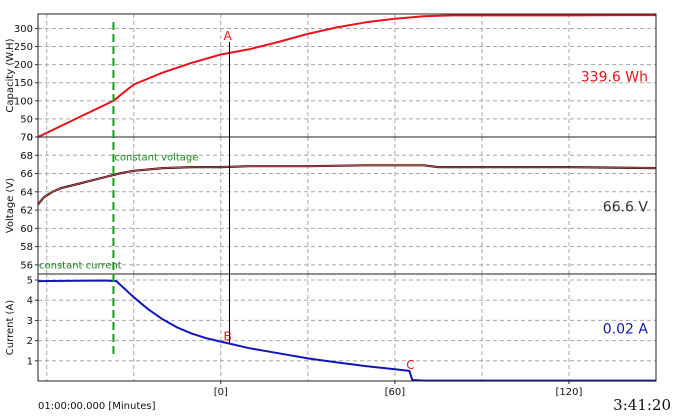 This screenshot has height=416, width=680. Describe the element at coordinates (26, 265) in the screenshot. I see `y-tick-label: 56` at that location.